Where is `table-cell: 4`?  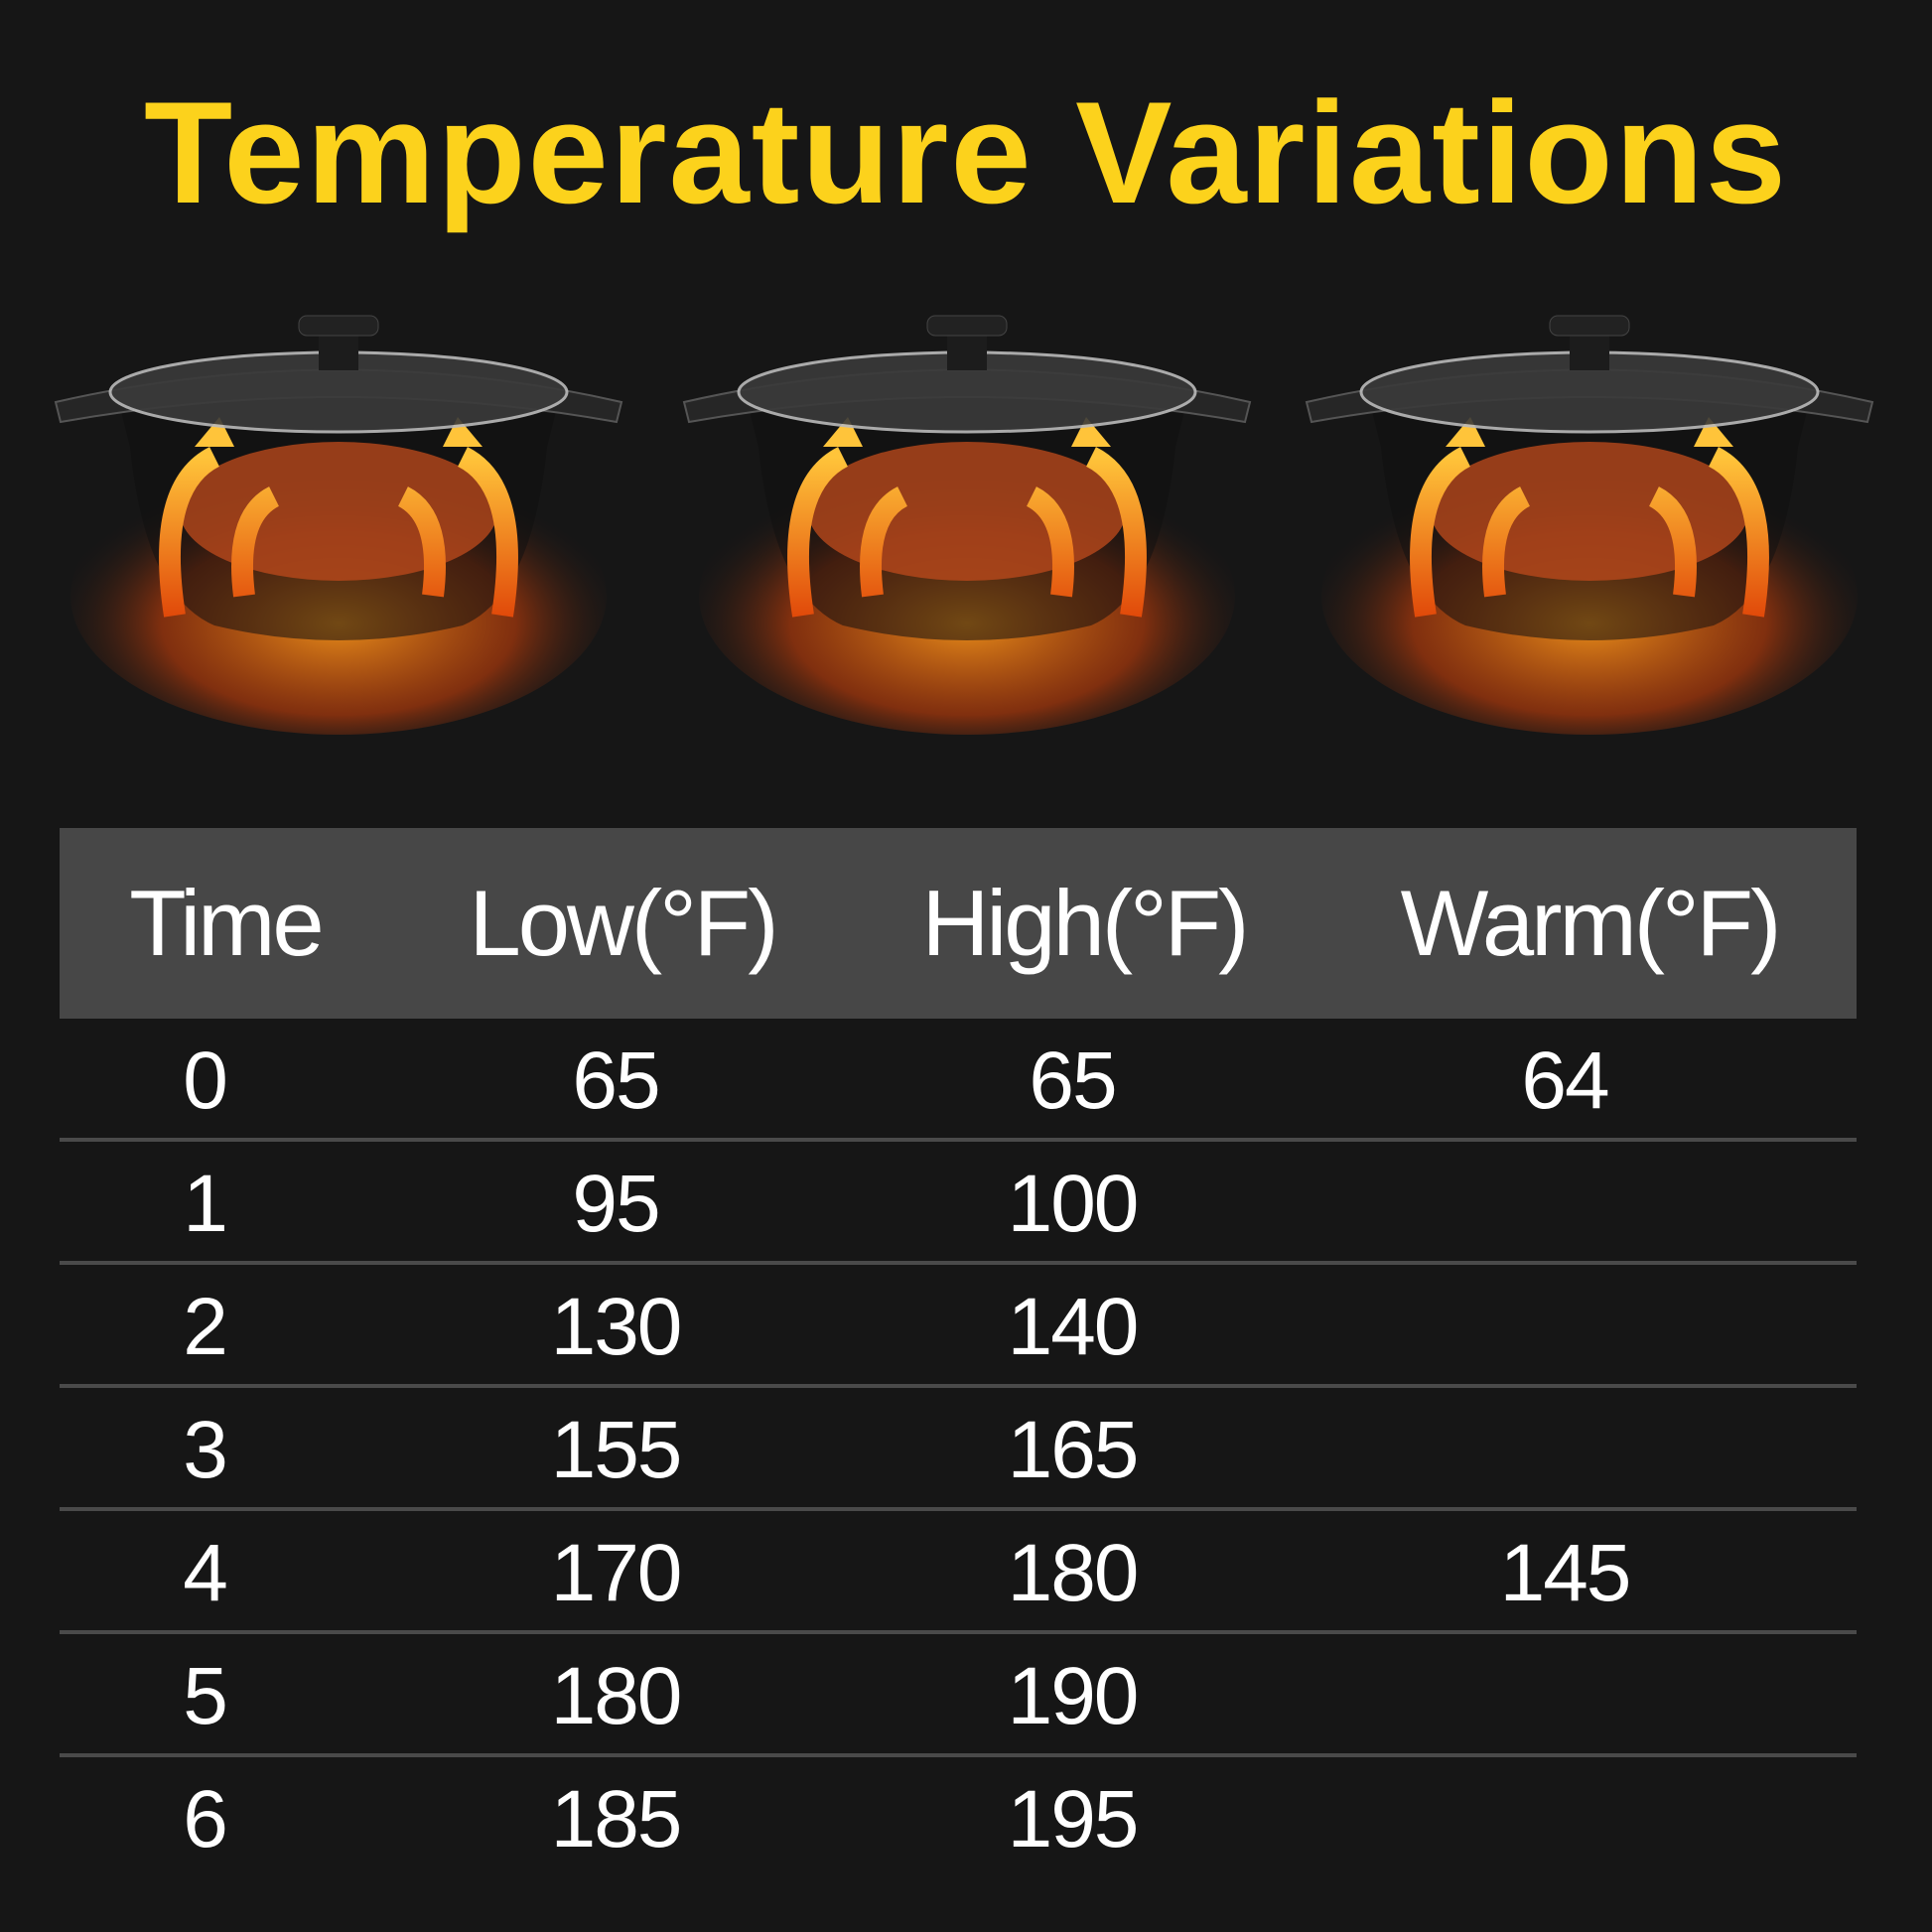
table-cell: 4 is located at coordinates (206, 1573).